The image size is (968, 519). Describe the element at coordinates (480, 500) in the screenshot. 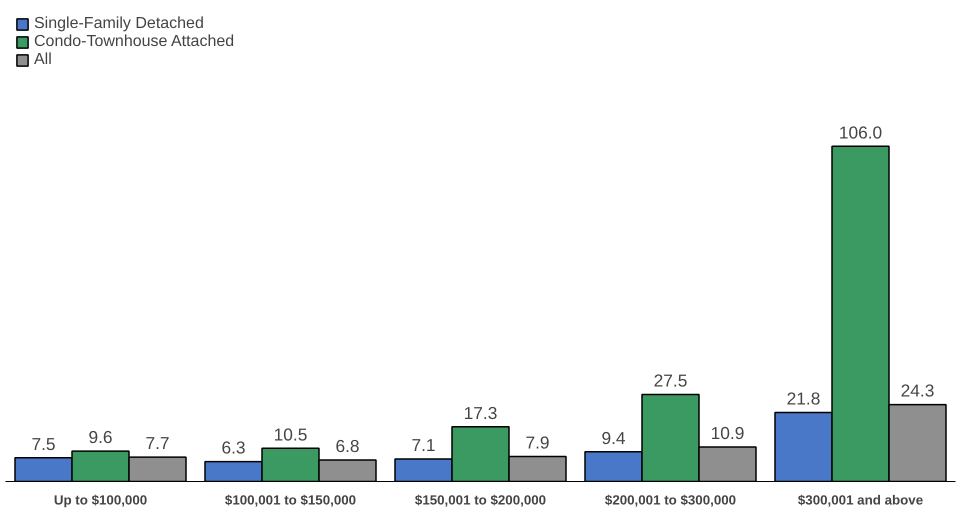

I see `x-tick-label: $150,001 to $200,000` at that location.